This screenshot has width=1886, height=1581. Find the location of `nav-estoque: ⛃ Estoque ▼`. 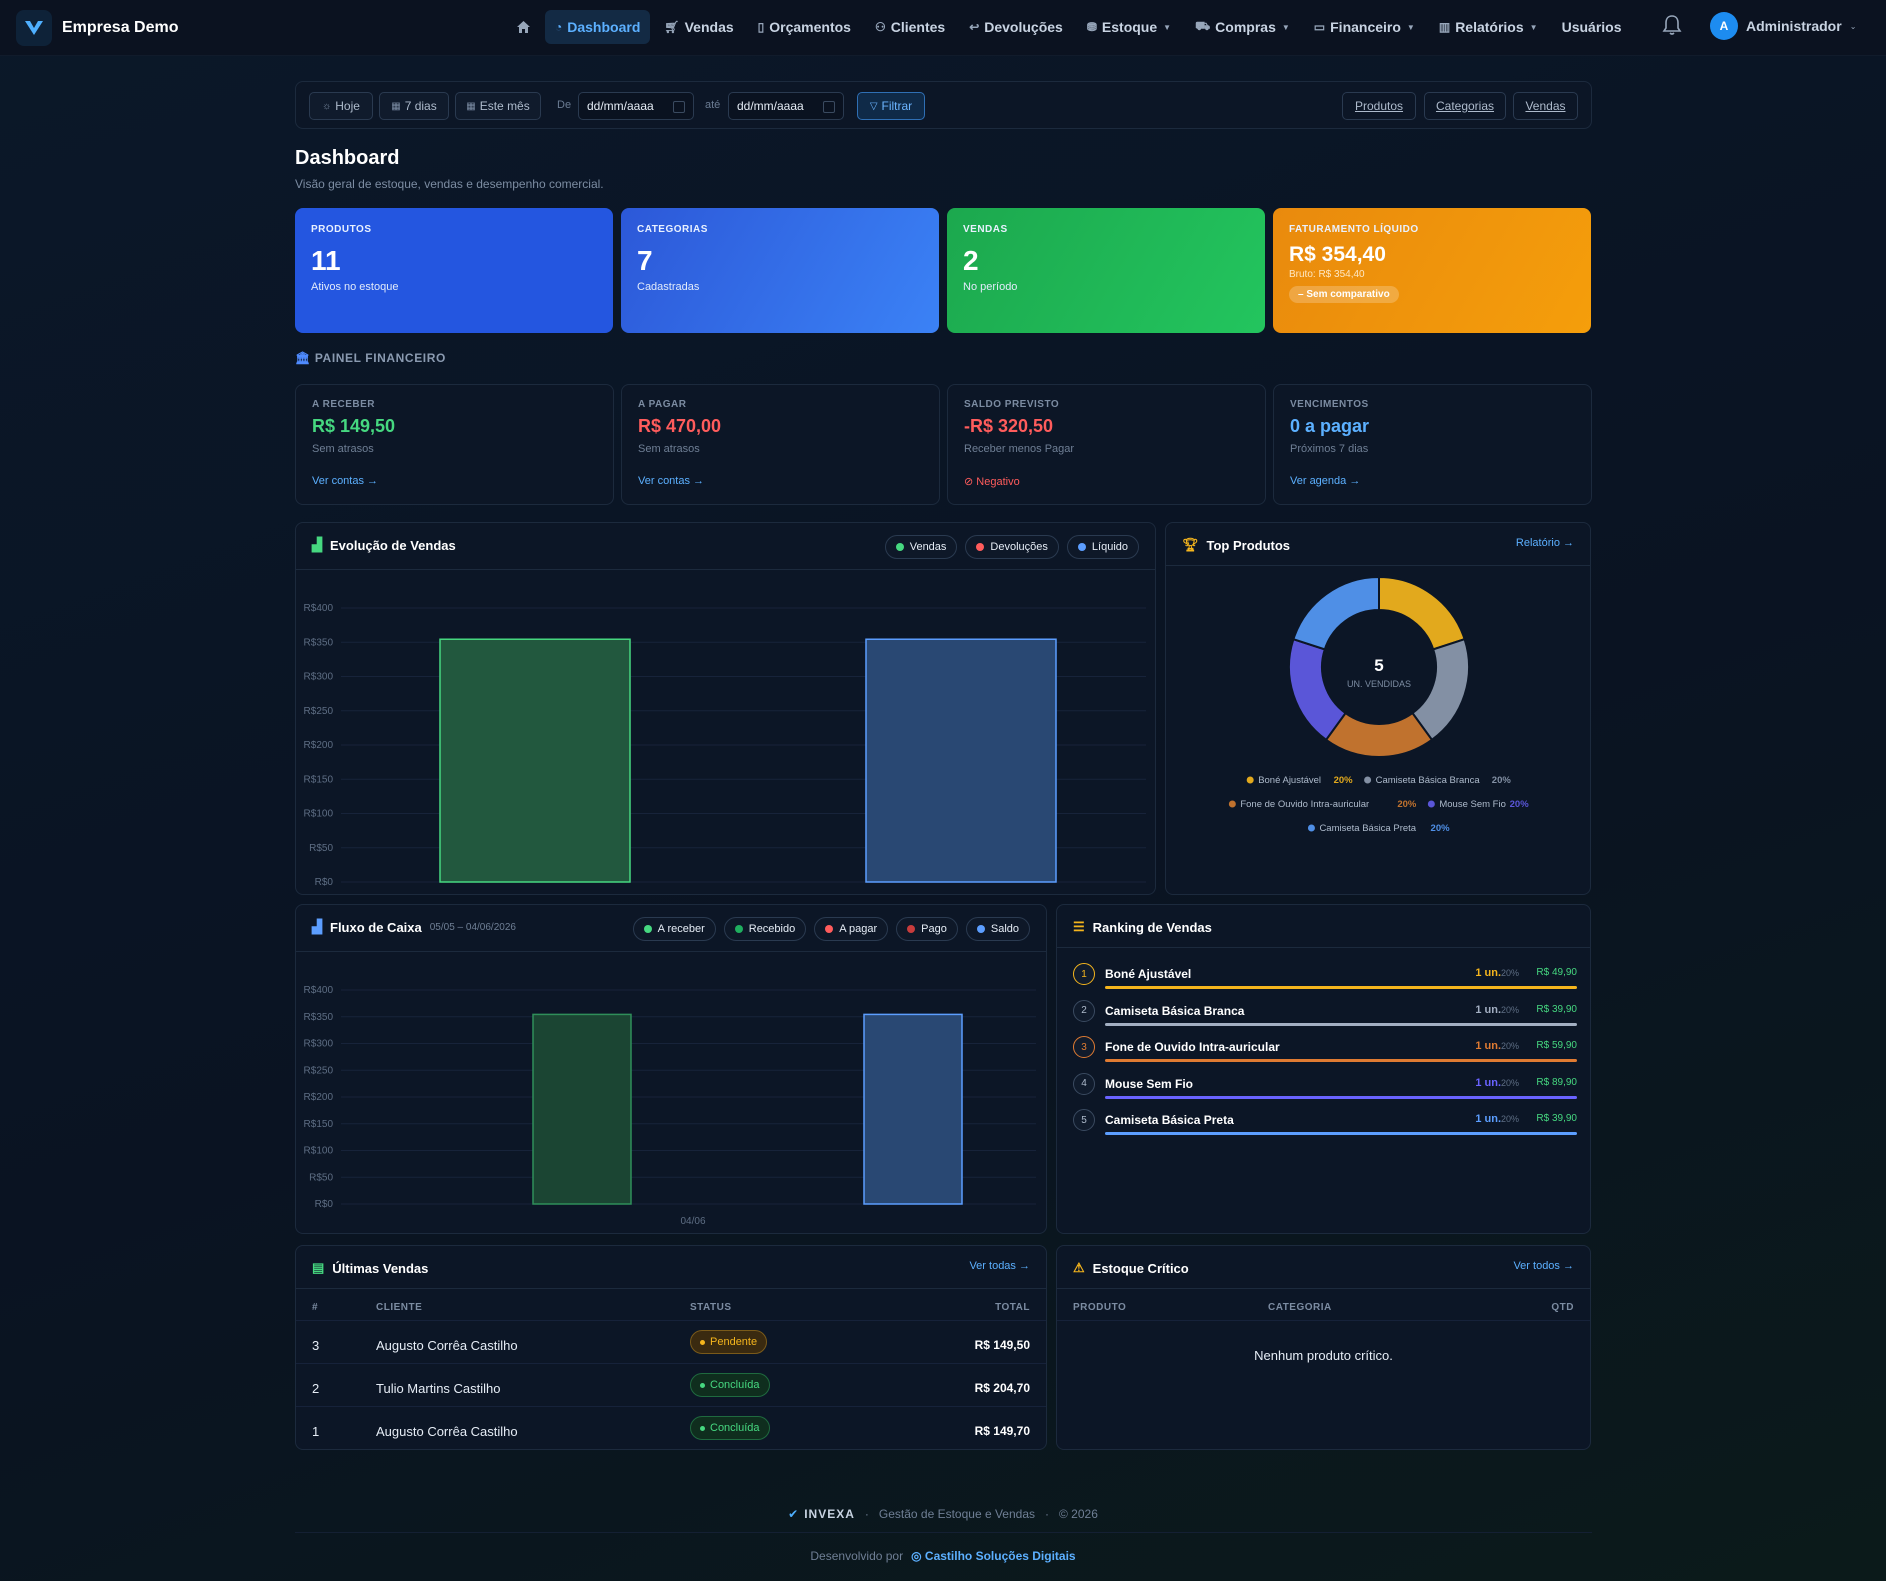

nav-estoque: ⛃ Estoque ▼ is located at coordinates (1129, 27).